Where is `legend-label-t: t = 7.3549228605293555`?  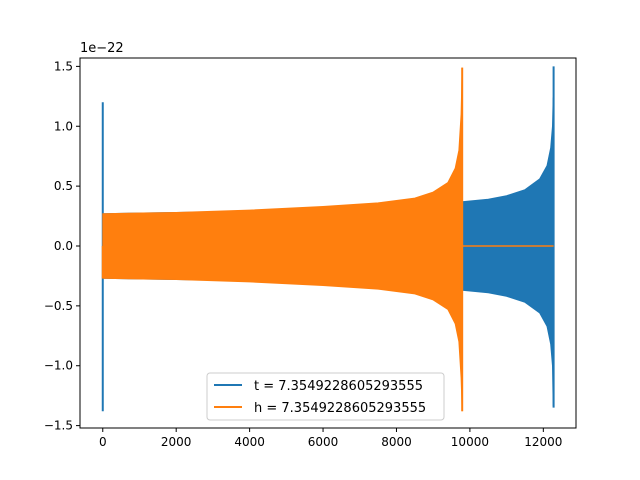 legend-label-t: t = 7.3549228605293555 is located at coordinates (338, 386).